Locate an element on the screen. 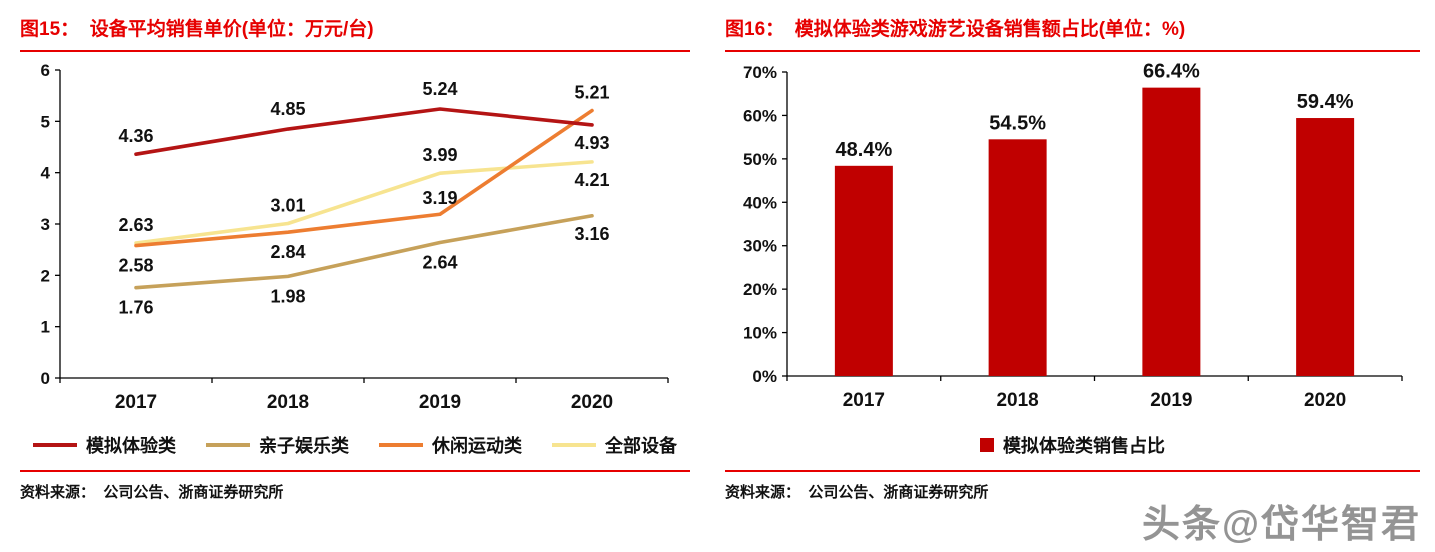  series-休闲运动类 is located at coordinates (364, 178).